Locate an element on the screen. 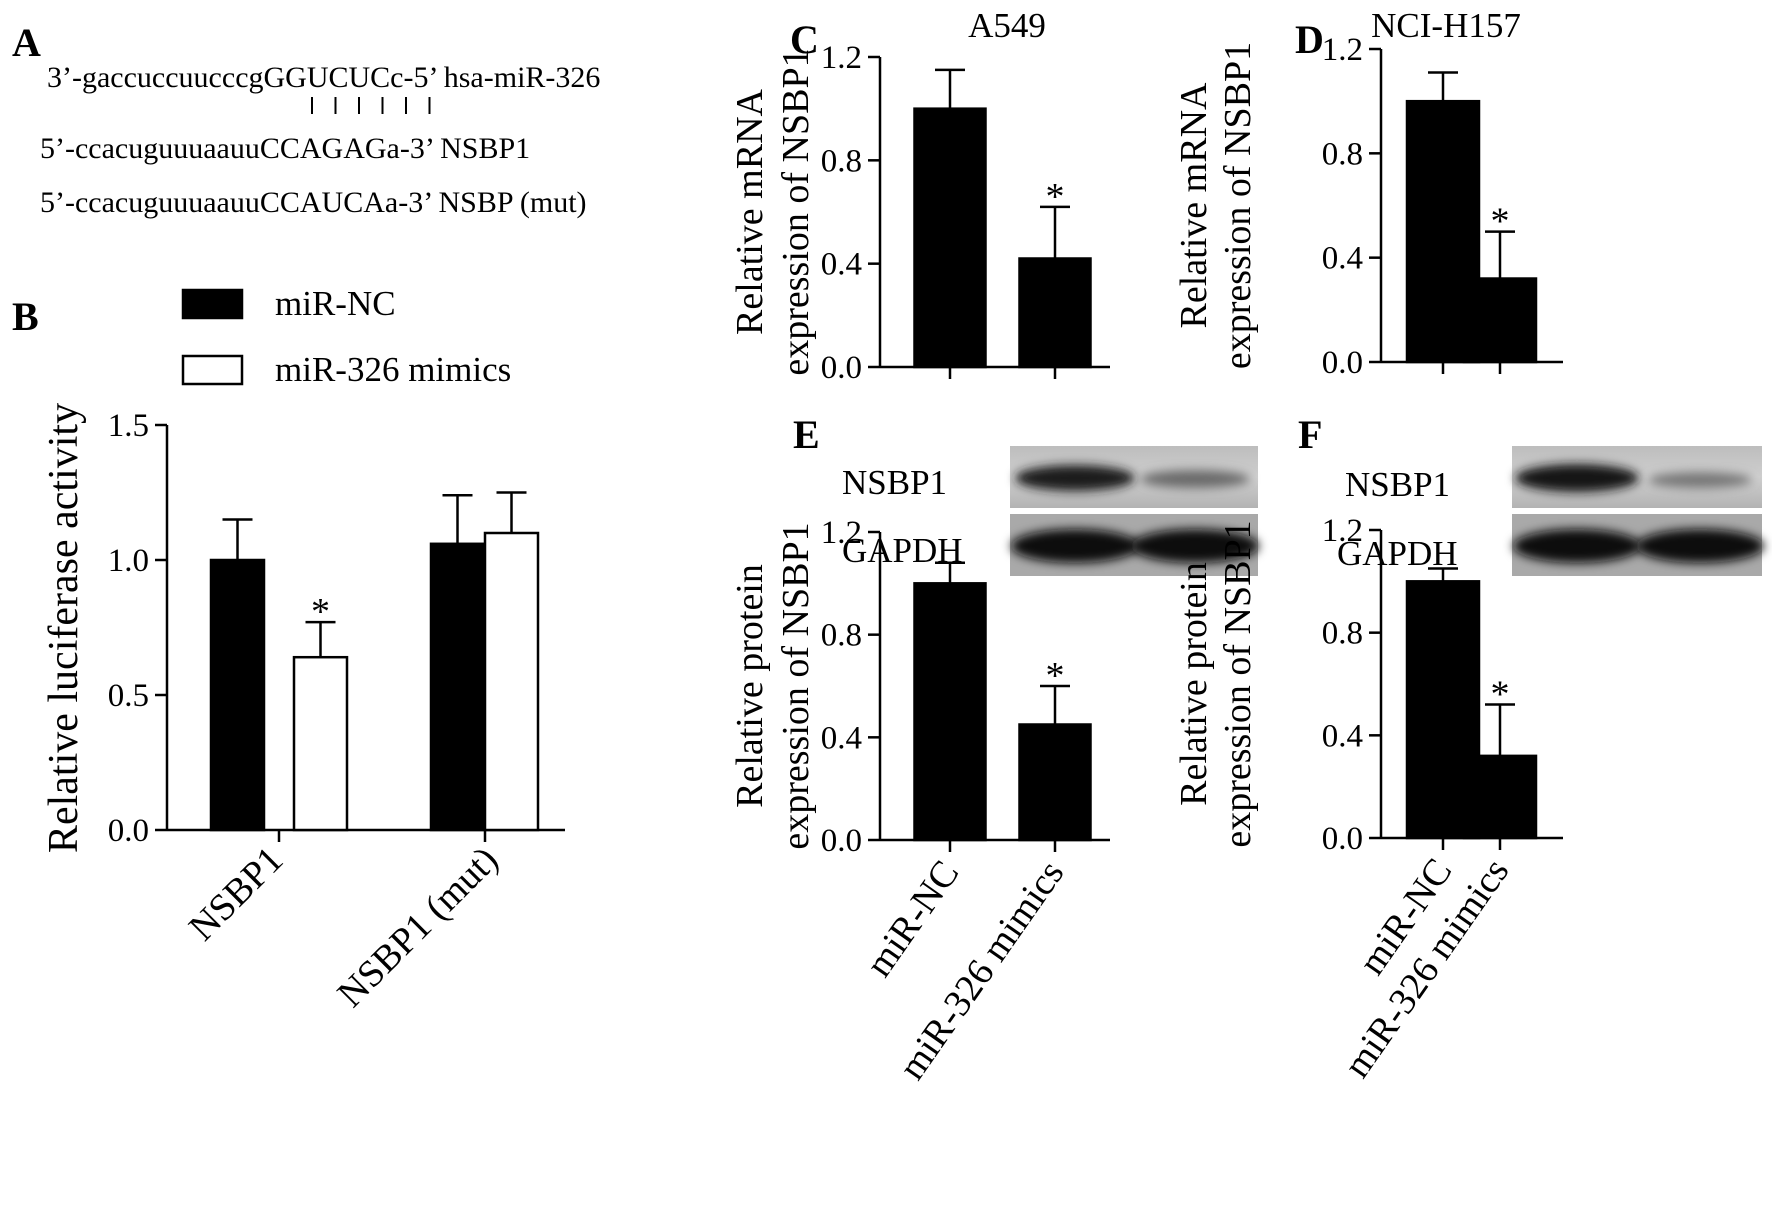 The height and width of the screenshot is (1231, 1772). panel-letter-e: E is located at coordinates (806, 434).